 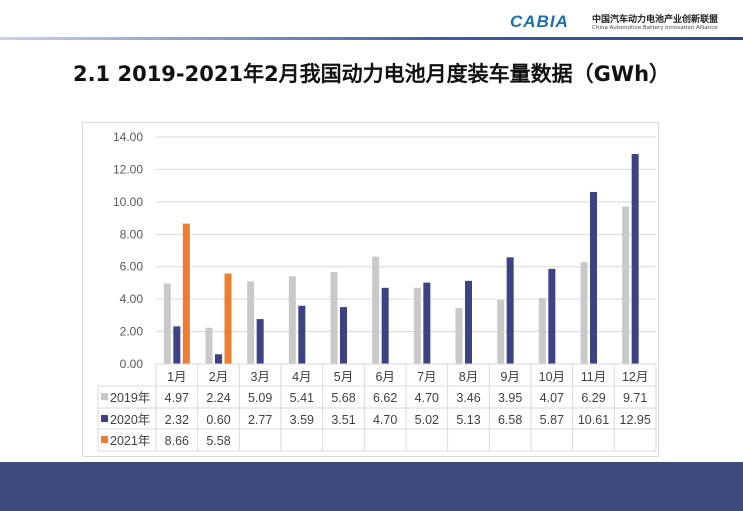 What do you see at coordinates (385, 325) in the screenshot?
I see `bar-2020年-6月` at bounding box center [385, 325].